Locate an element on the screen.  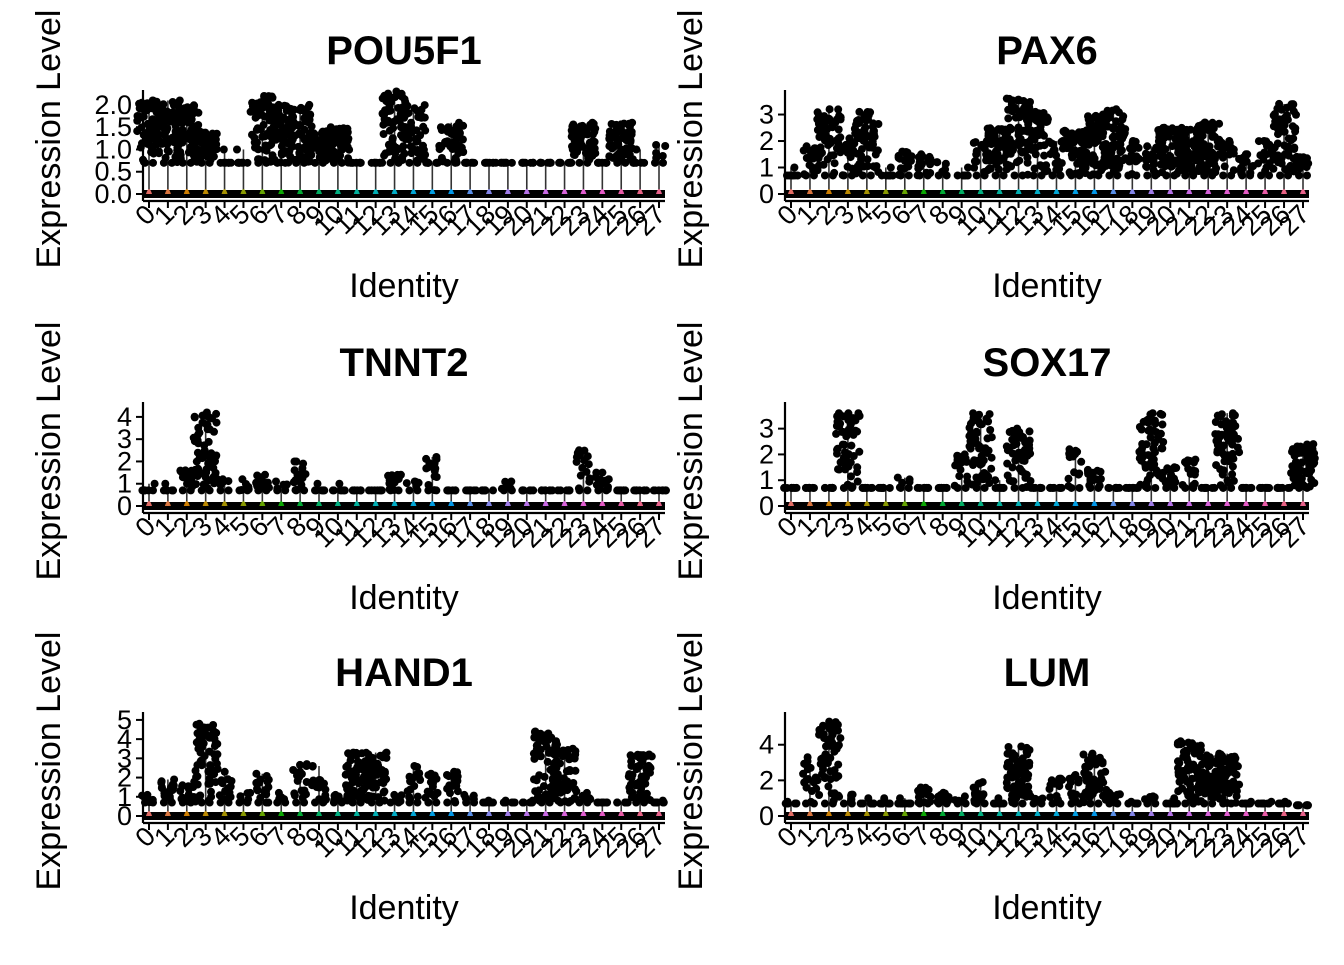
y-tick-label: 1 is located at coordinates (766, 168).